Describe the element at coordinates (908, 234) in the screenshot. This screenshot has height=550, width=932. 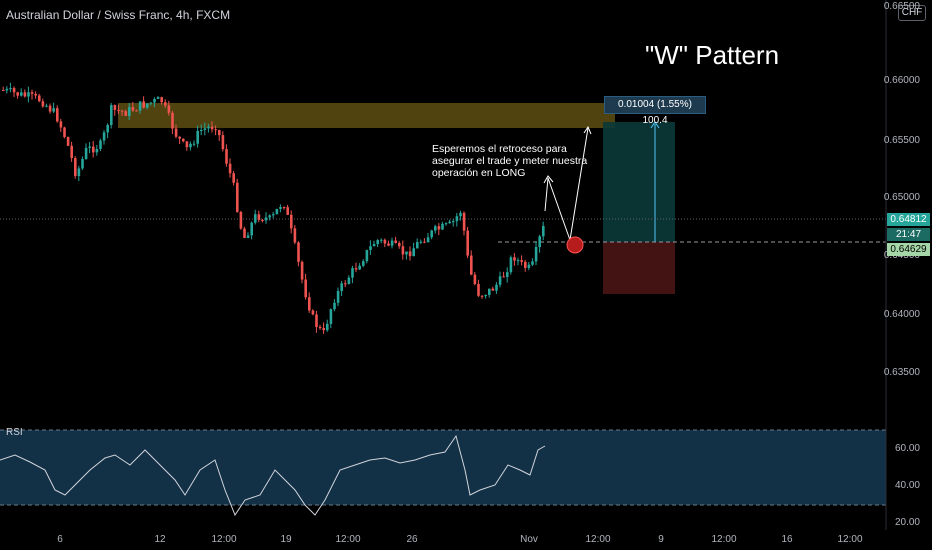
I see `countdown-tag: 21:47` at that location.